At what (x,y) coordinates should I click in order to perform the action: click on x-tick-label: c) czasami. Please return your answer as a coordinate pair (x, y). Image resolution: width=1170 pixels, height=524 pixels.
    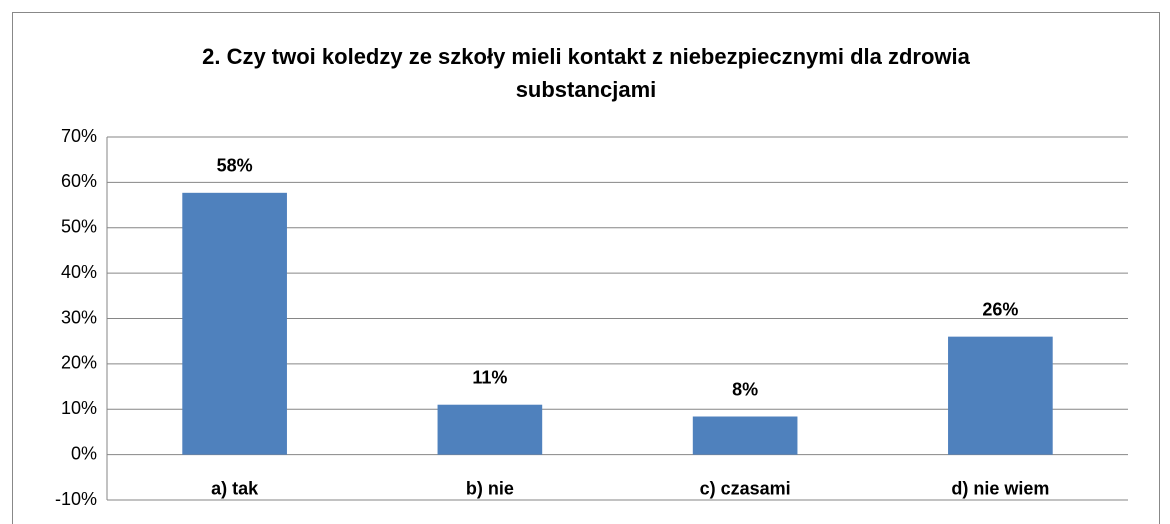
    Looking at the image, I should click on (745, 488).